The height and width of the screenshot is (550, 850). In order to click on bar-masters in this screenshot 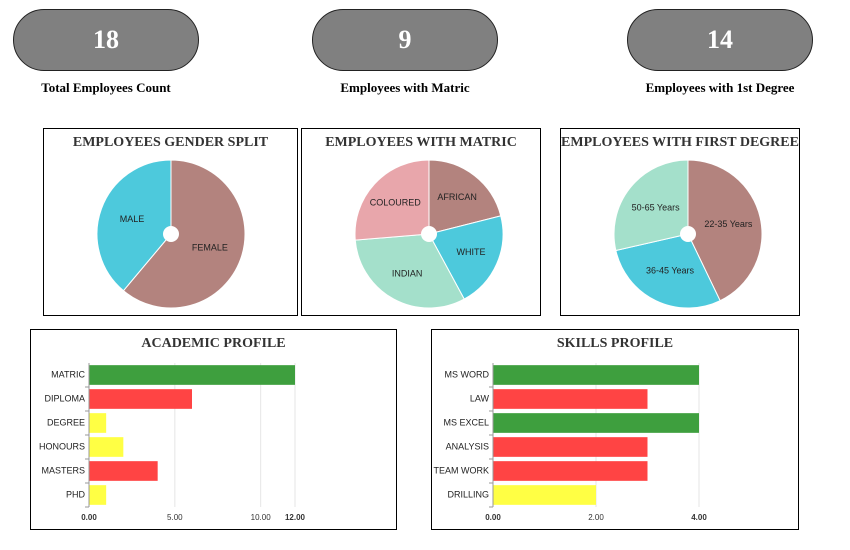, I will do `click(123, 471)`.